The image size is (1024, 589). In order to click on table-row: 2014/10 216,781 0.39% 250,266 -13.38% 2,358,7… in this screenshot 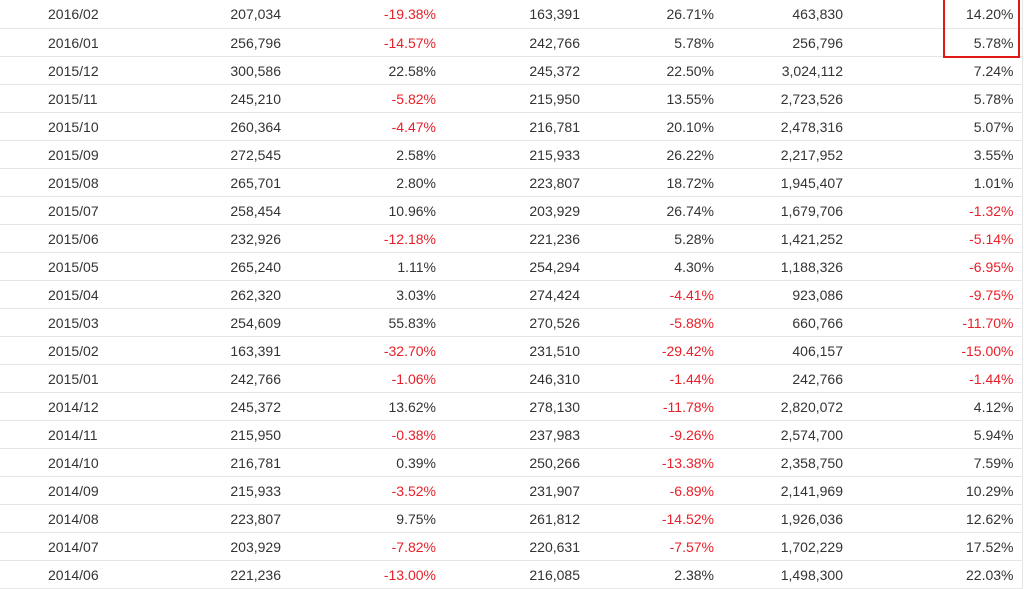, I will do `click(511, 462)`.